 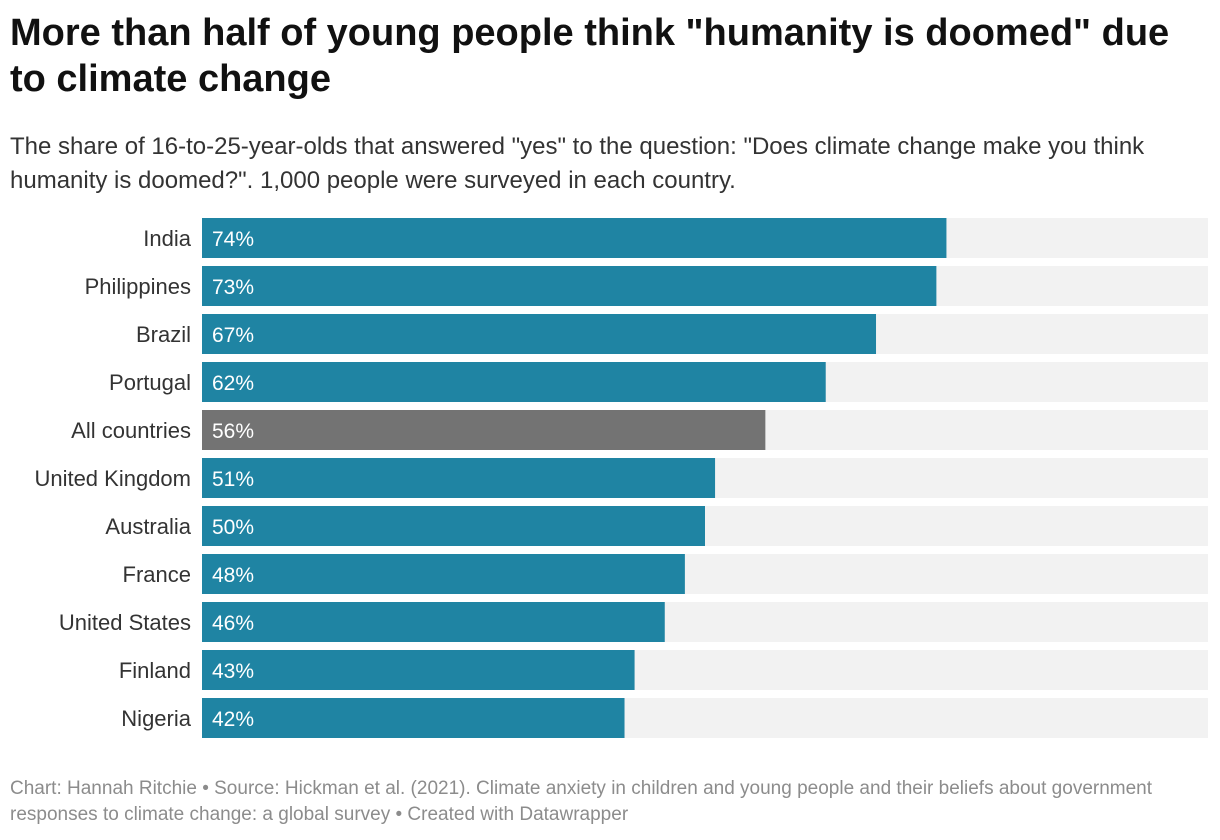 I want to click on bar-row-nigeria: Nigeria 42%, so click(x=664, y=718).